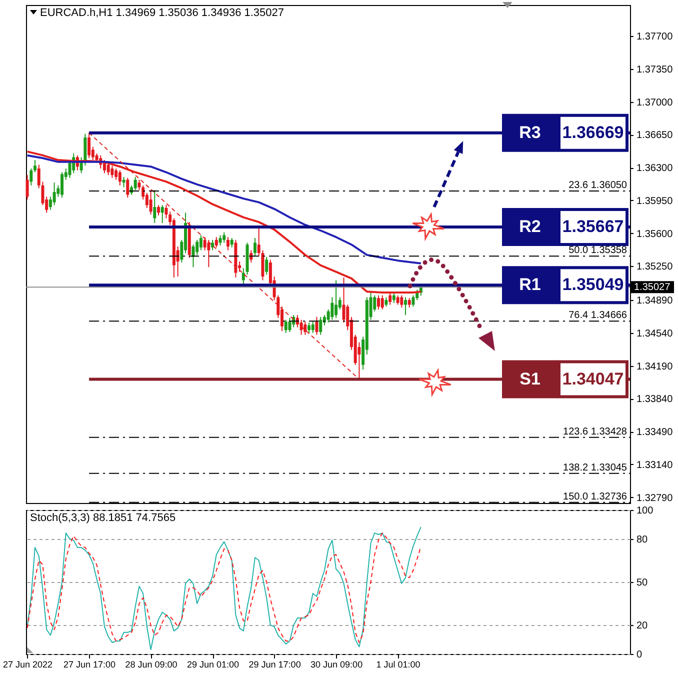 The height and width of the screenshot is (678, 678). What do you see at coordinates (655, 201) in the screenshot?
I see `y-tick-label: 1.35950` at bounding box center [655, 201].